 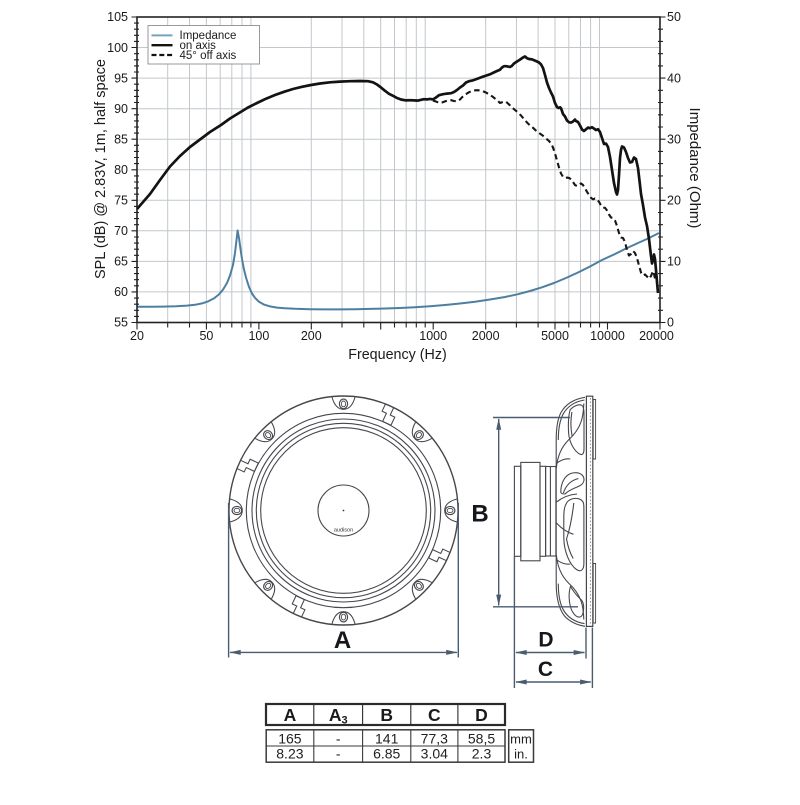 I want to click on svg-text: 165, so click(x=290, y=738).